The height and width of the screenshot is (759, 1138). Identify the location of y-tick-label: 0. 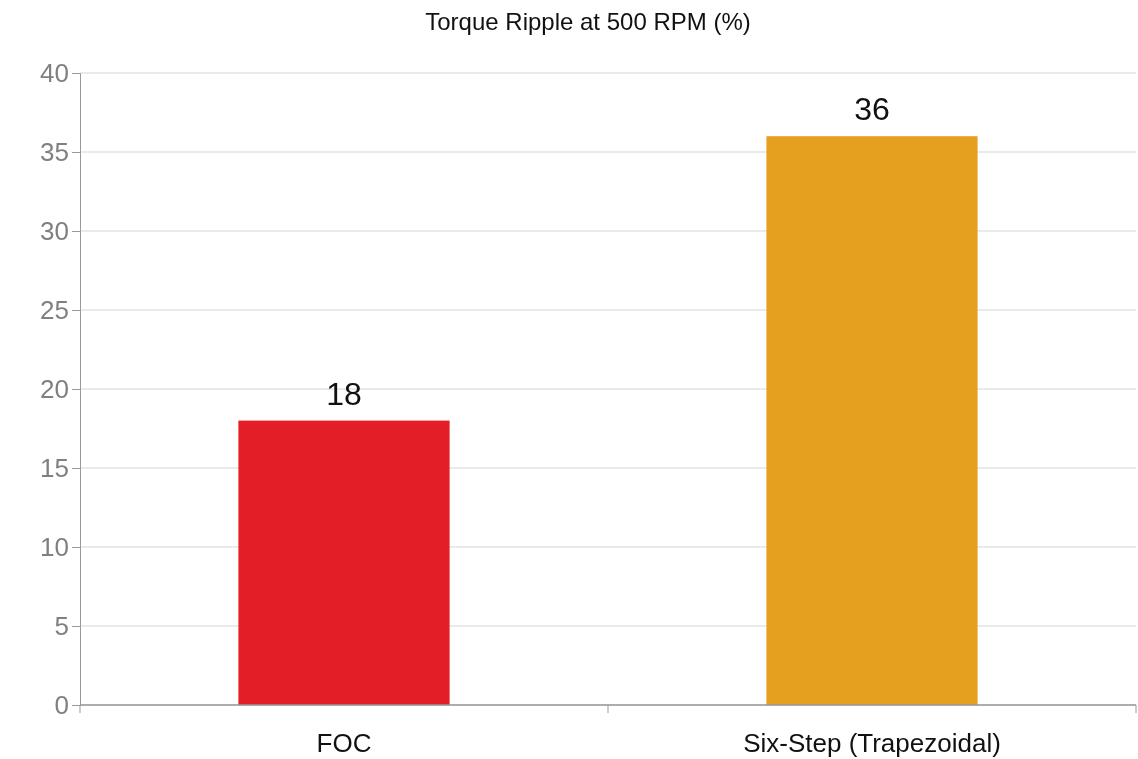
(61, 704).